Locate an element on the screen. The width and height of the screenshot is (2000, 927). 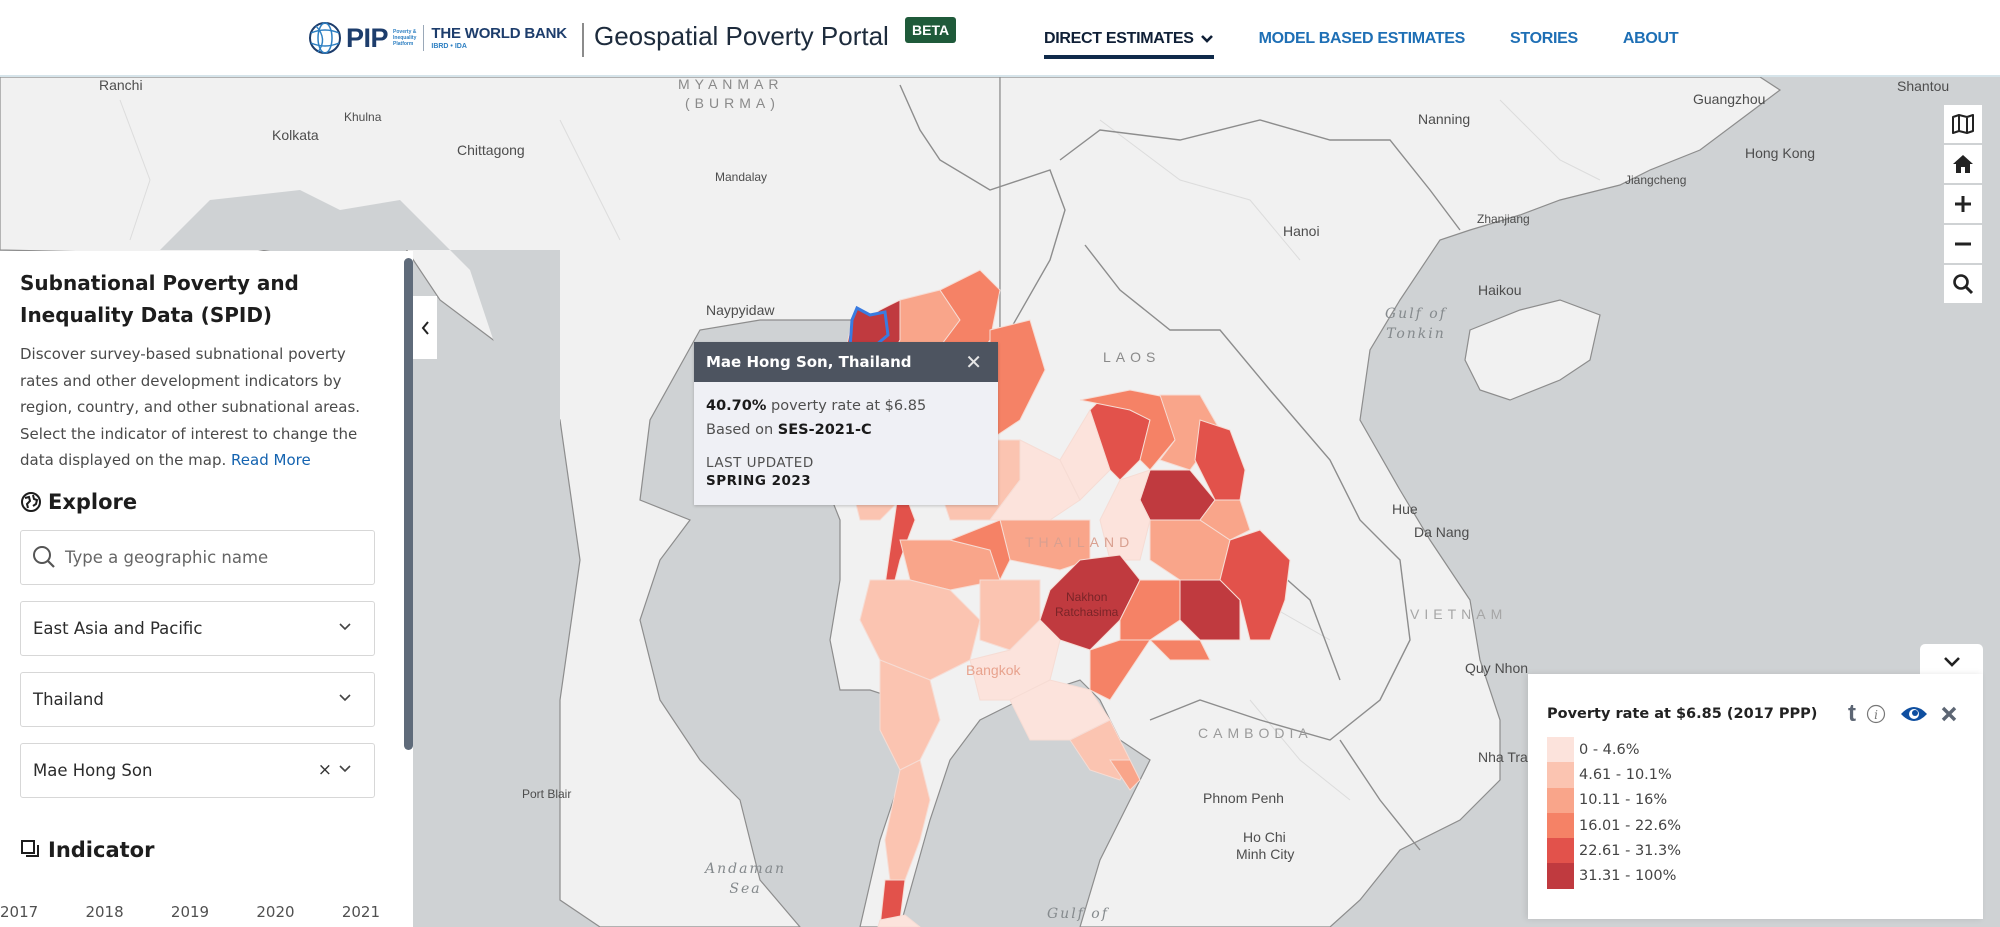
legend-item: 31.31 - 100% is located at coordinates (1614, 876).